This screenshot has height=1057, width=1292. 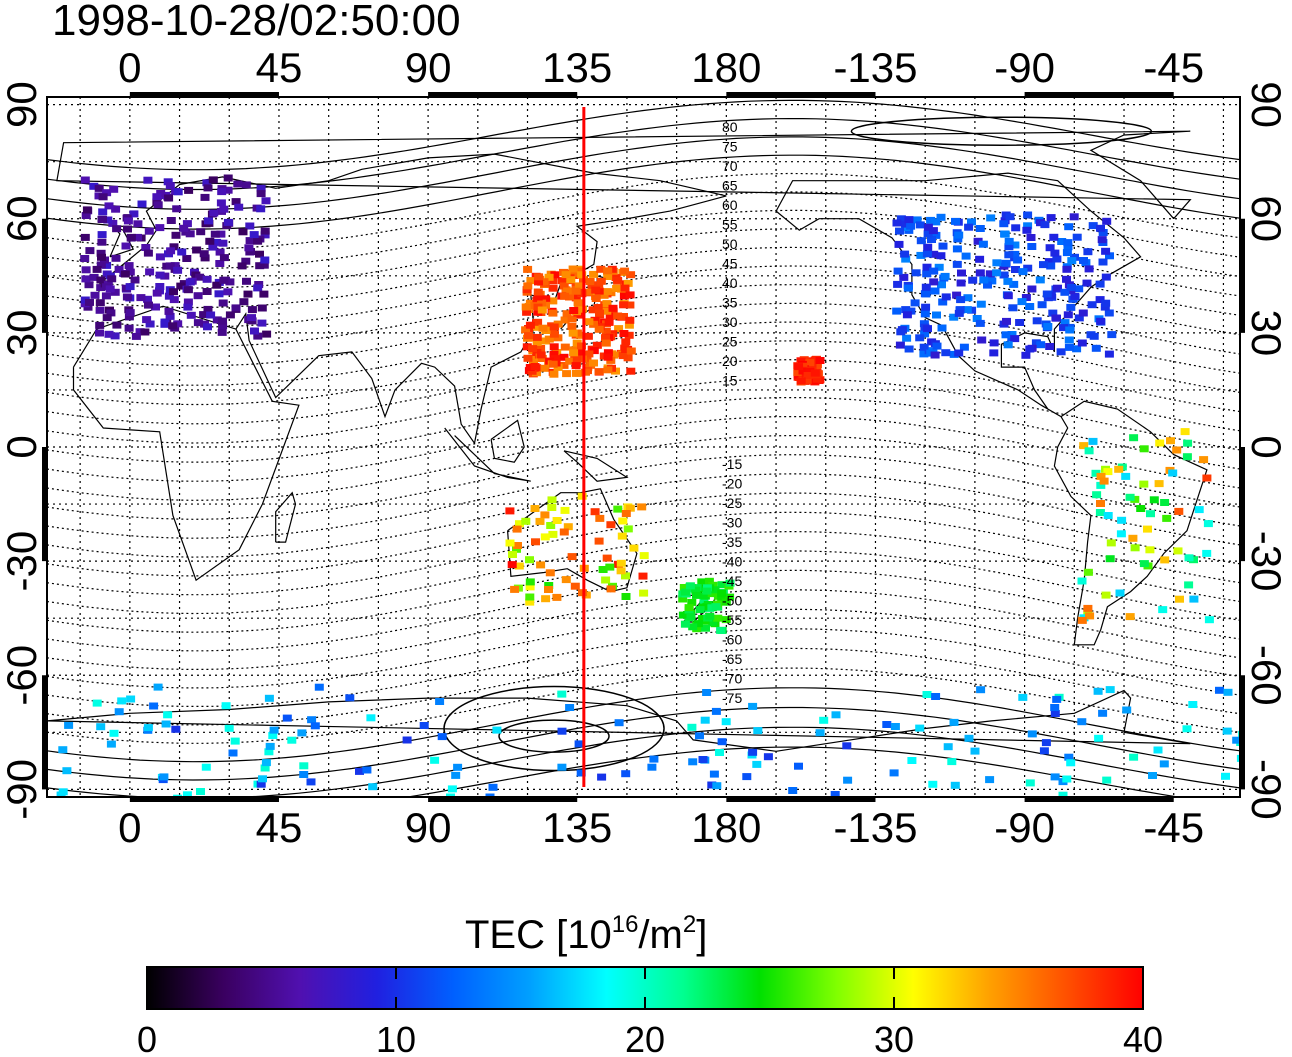 I want to click on south-pole-contour, so click(x=554, y=736).